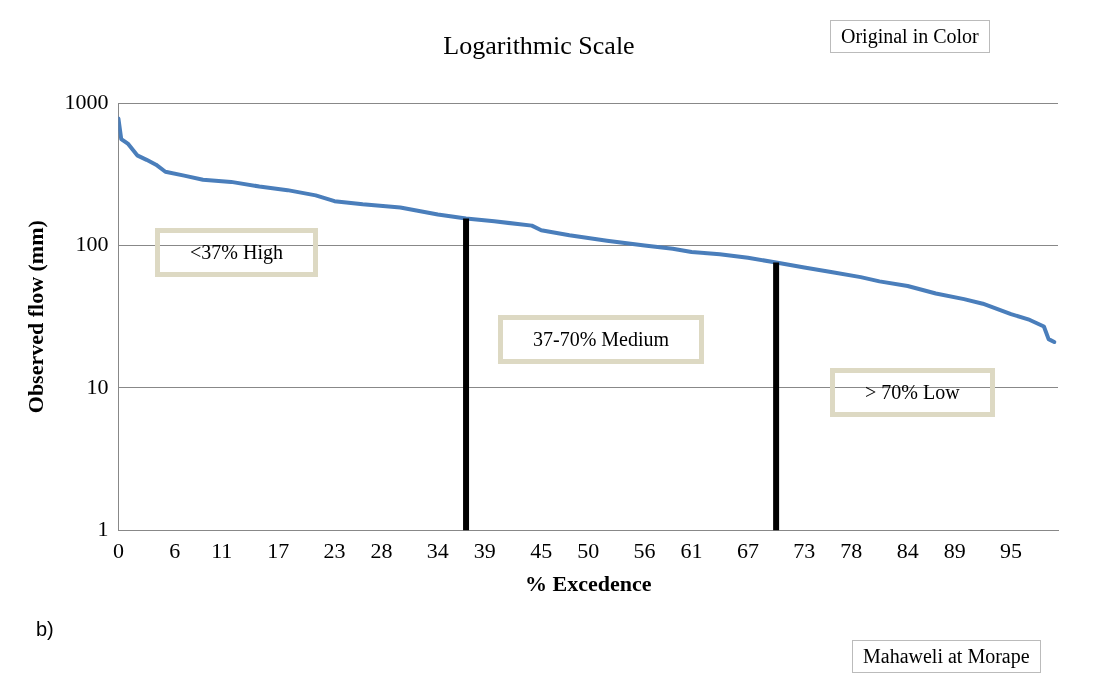 The height and width of the screenshot is (678, 1098). What do you see at coordinates (601, 339) in the screenshot?
I see `annotation: 37-70% Medium` at bounding box center [601, 339].